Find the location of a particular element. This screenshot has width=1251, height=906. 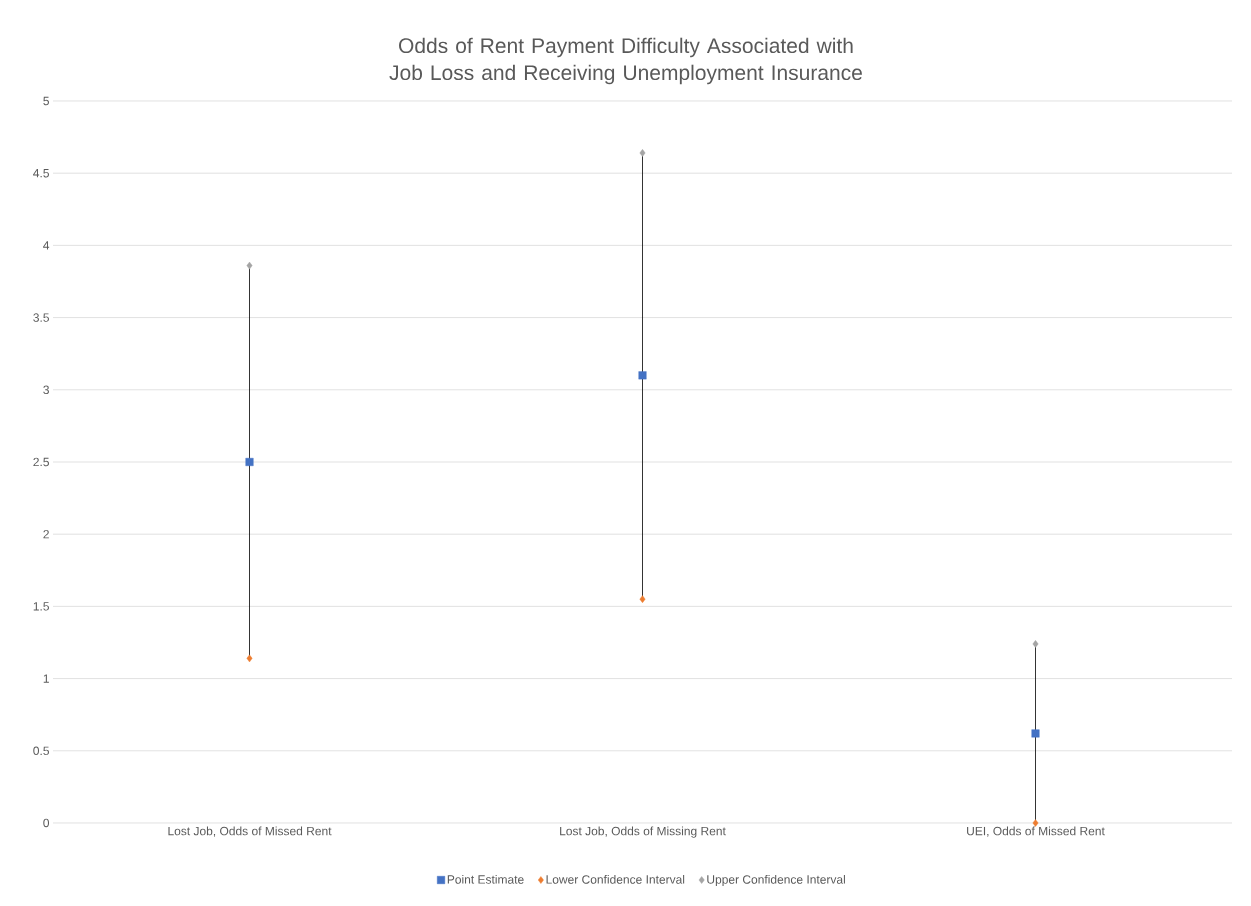

legend-label: Upper Confidence Interval is located at coordinates (776, 880).